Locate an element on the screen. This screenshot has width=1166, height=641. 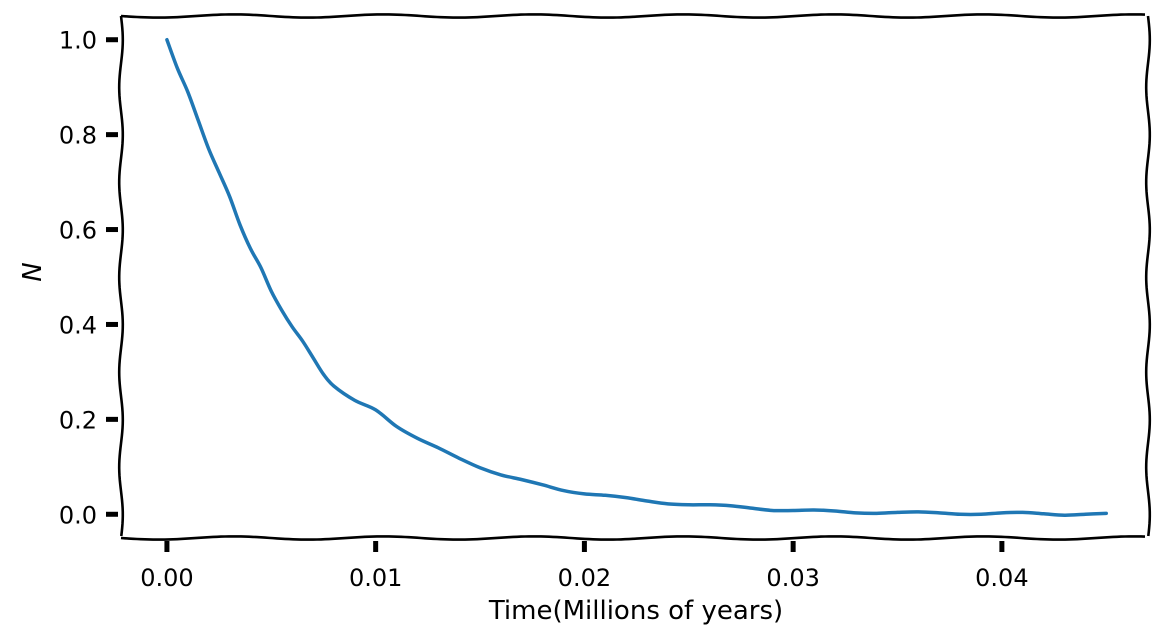
y-tick-label: 0.8 is located at coordinates (78, 136).